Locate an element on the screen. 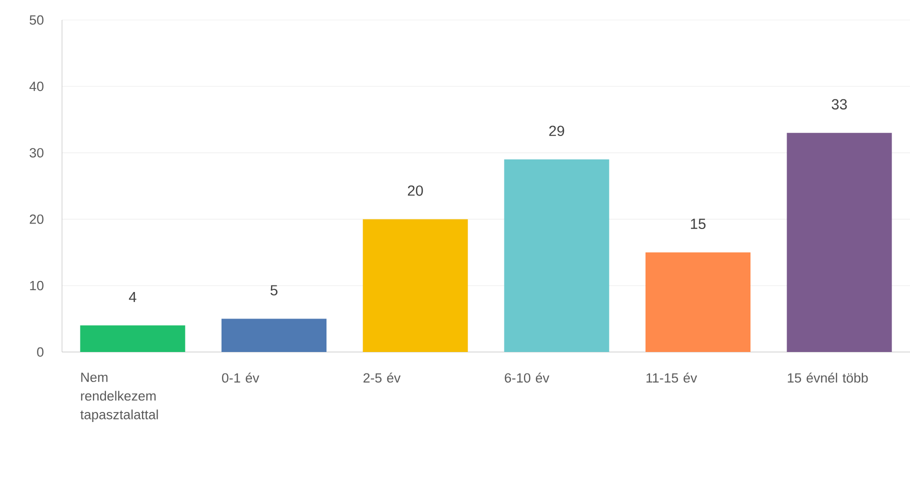 This screenshot has width=910, height=481. x-tick-label: 15 évnél több is located at coordinates (828, 377).